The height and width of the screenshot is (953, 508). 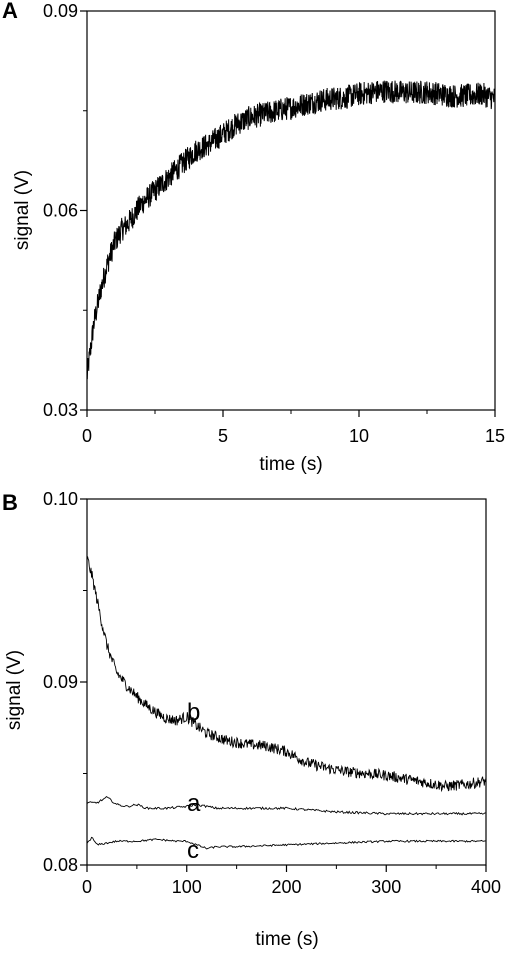 What do you see at coordinates (60, 11) in the screenshot?
I see `panel-a-y-tick-label: 0.09` at bounding box center [60, 11].